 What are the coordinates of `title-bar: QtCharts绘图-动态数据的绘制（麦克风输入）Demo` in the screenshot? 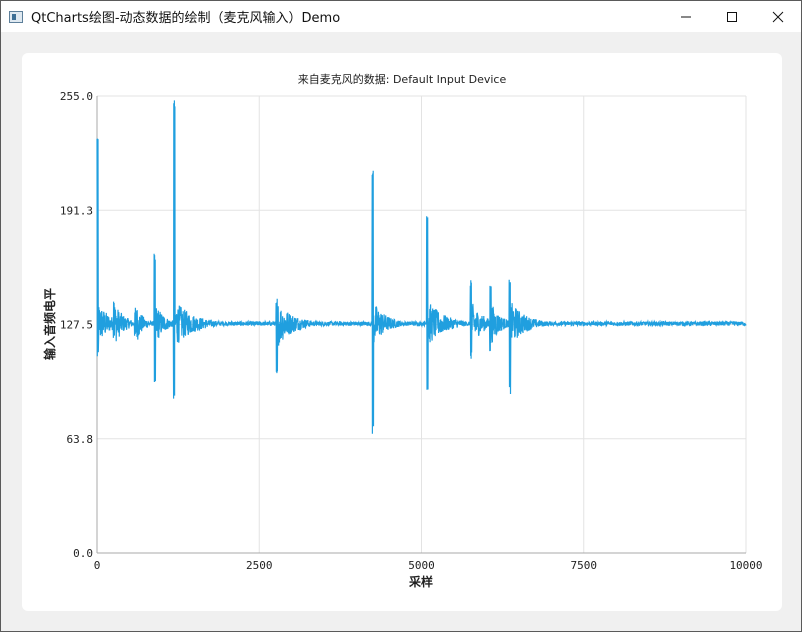 It's located at (401, 16).